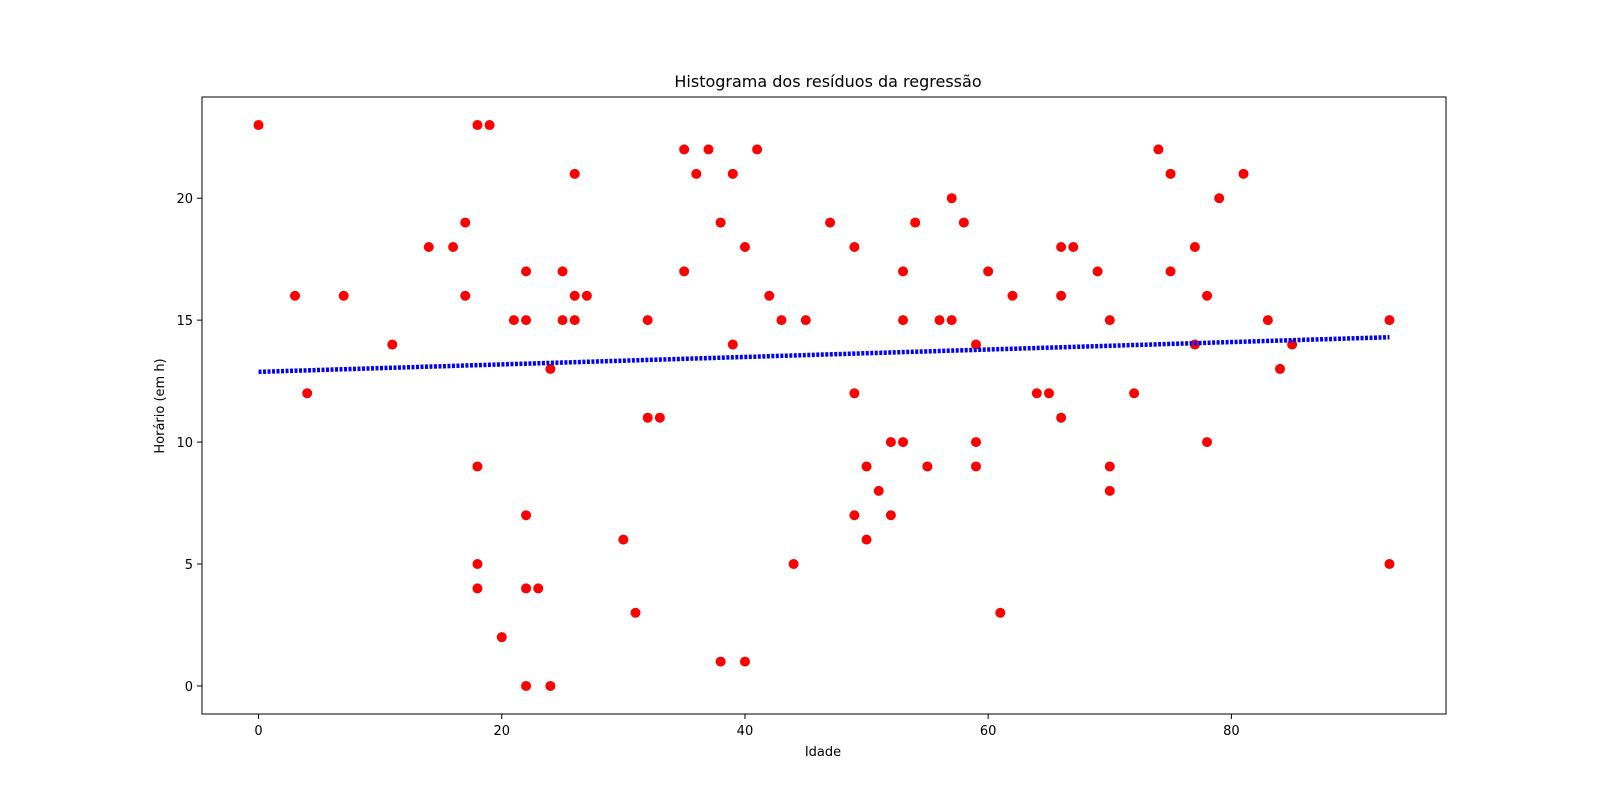 The image size is (1600, 800). What do you see at coordinates (823, 752) in the screenshot?
I see `x-axis-label: Idade` at bounding box center [823, 752].